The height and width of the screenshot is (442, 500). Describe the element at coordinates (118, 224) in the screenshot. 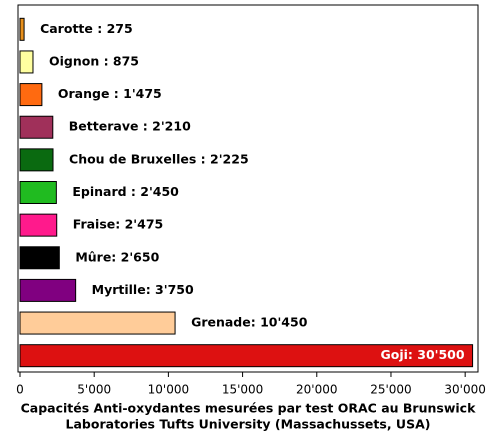

I see `data-label: Fraise: 2'475` at that location.